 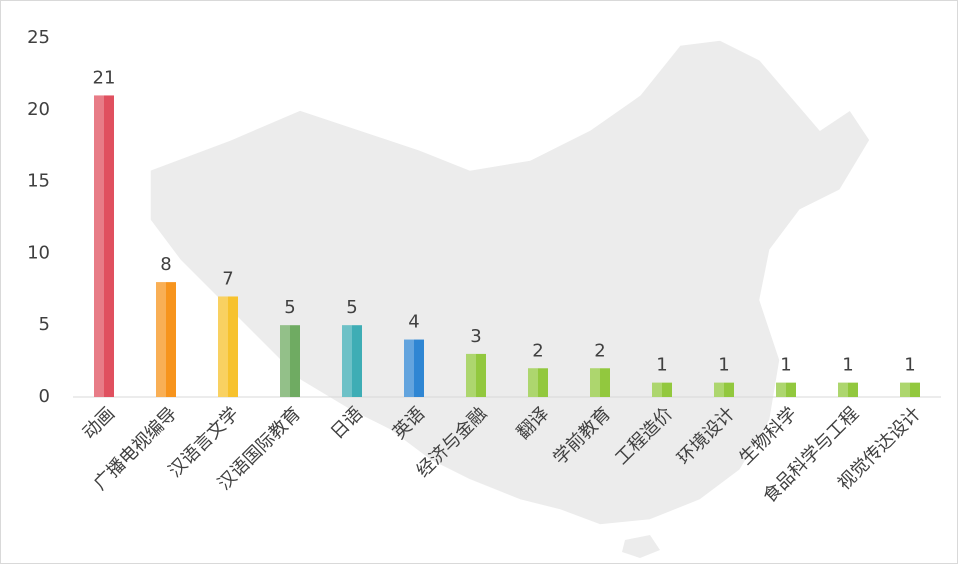 What do you see at coordinates (44, 396) in the screenshot?
I see `y-tick-label: 0` at bounding box center [44, 396].